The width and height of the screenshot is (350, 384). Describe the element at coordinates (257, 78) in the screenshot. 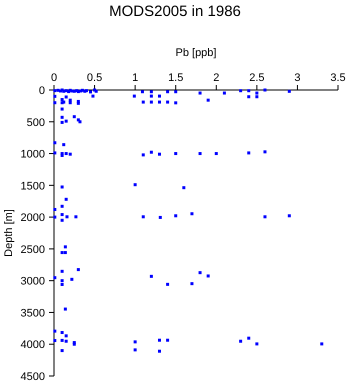

I see `x-tick-label: 2.5` at that location.